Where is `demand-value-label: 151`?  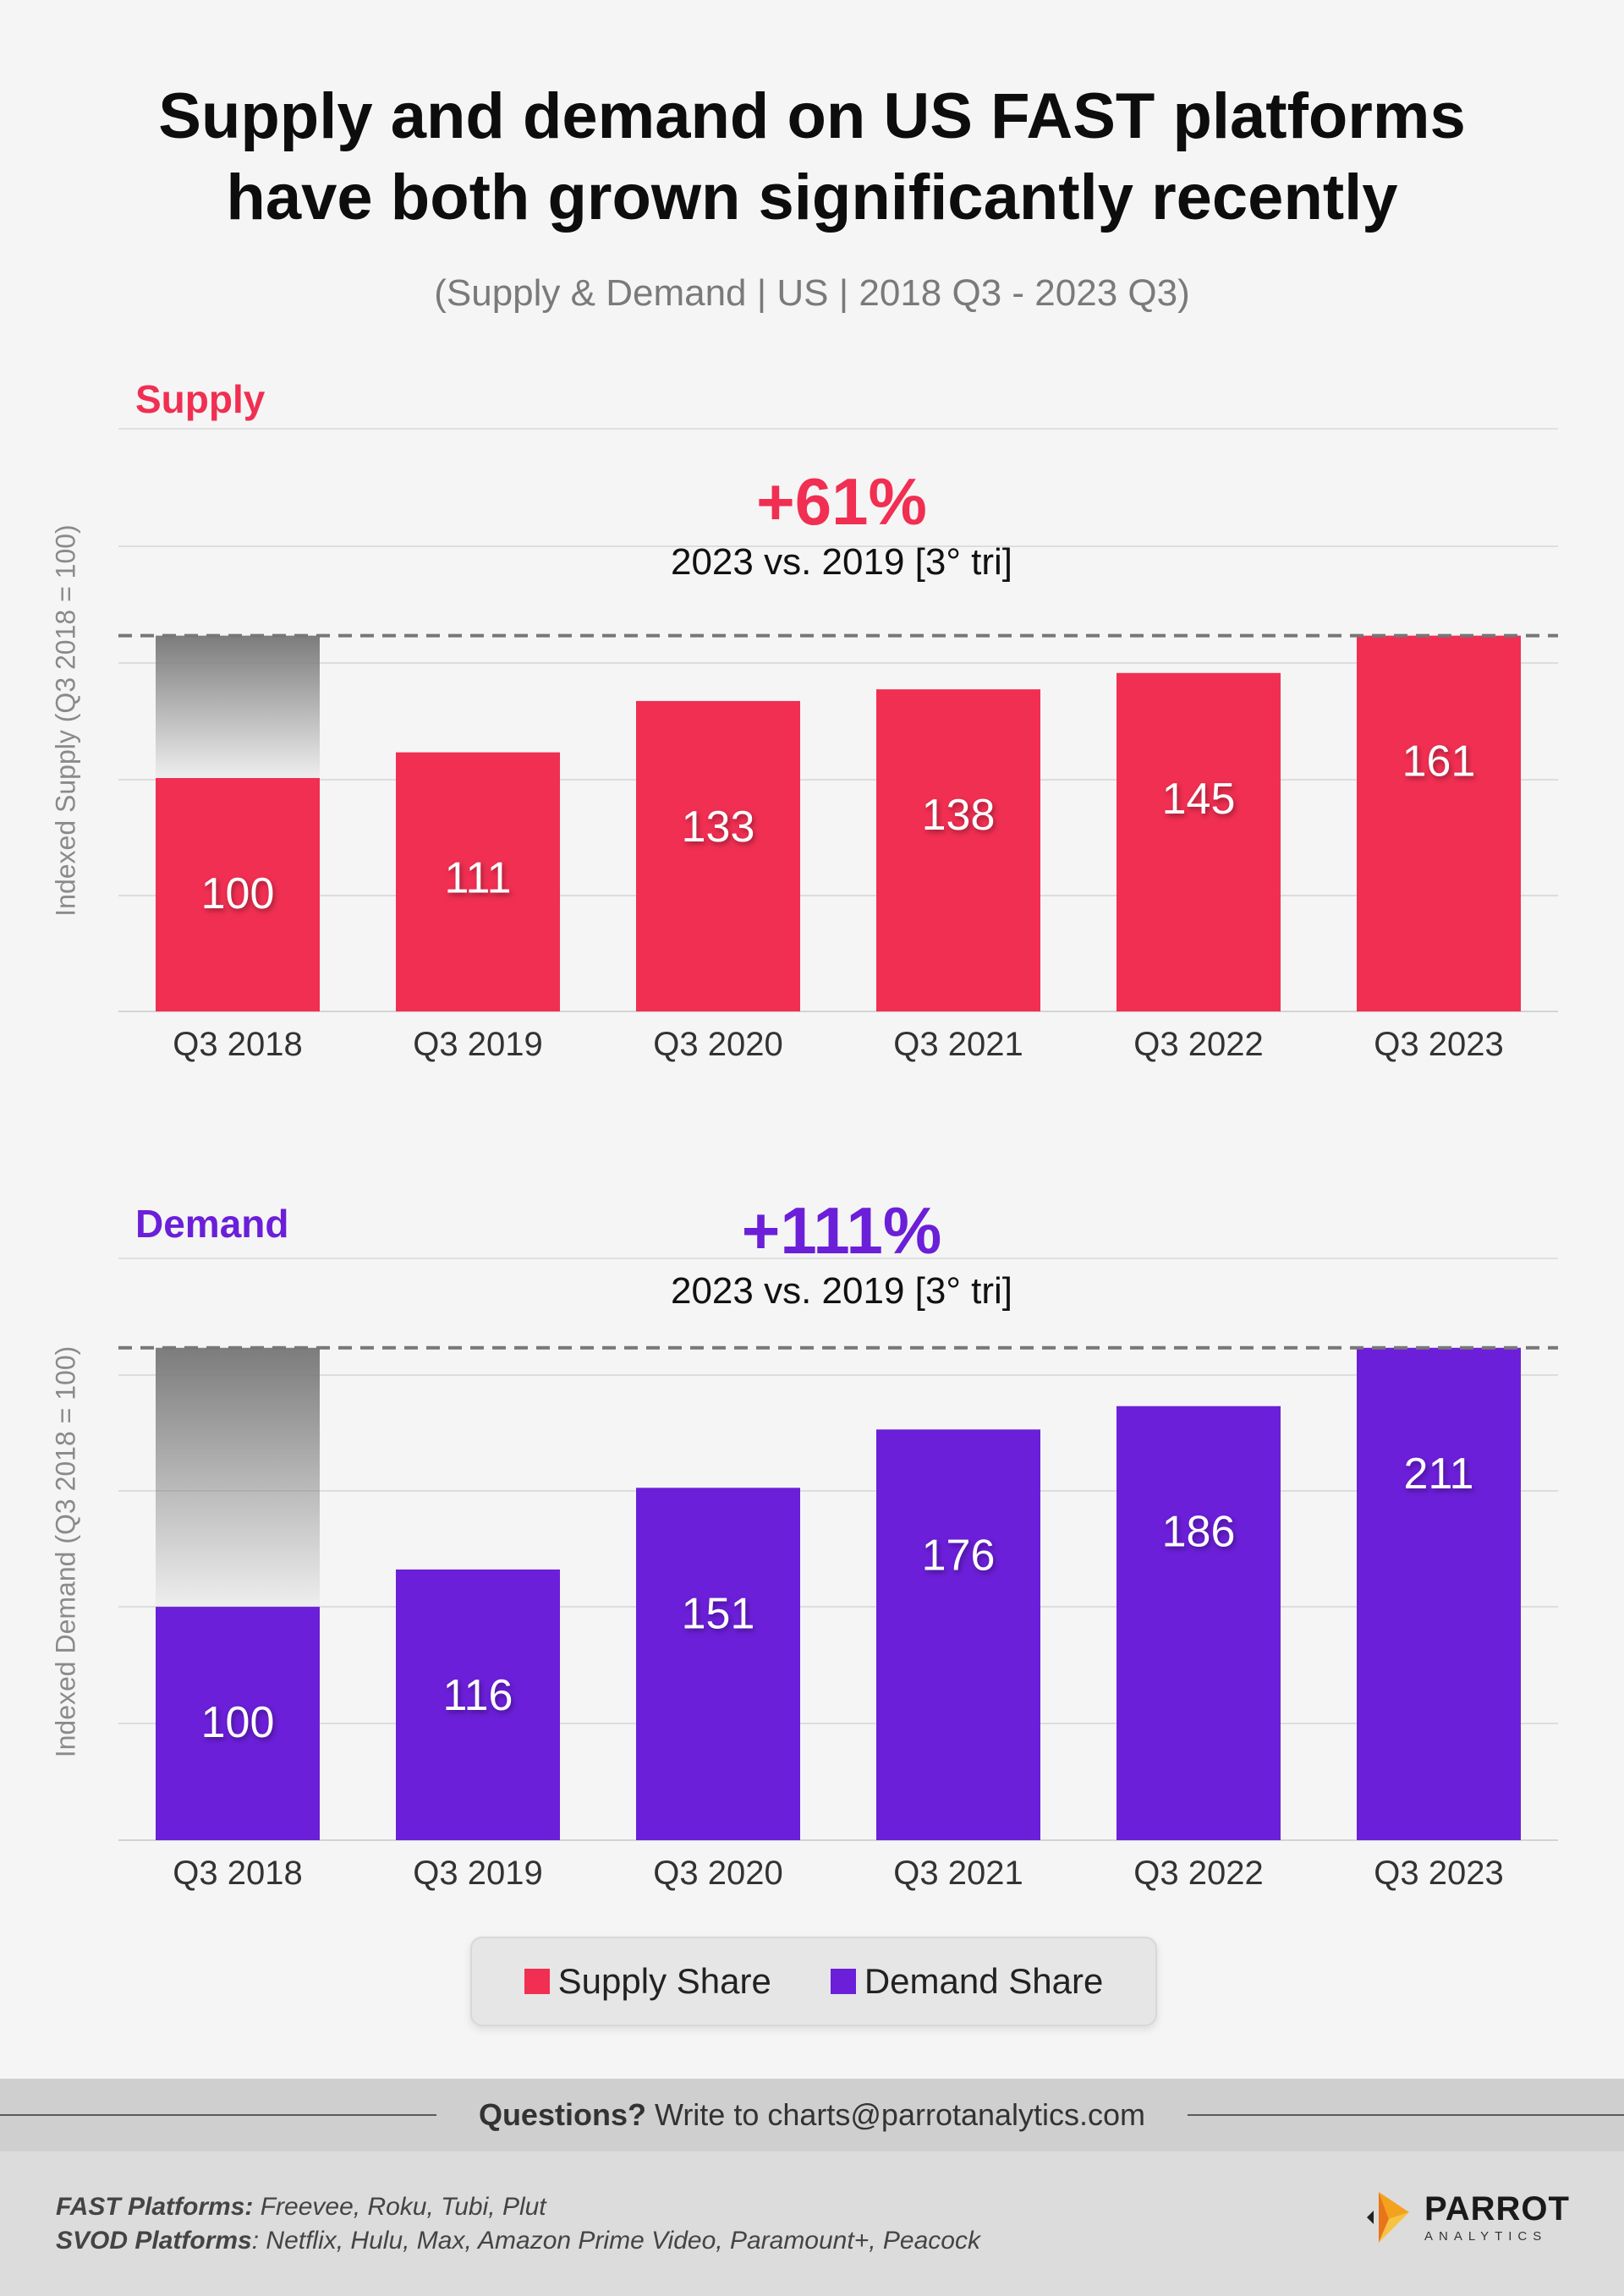
demand-value-label: 151 is located at coordinates (719, 1614).